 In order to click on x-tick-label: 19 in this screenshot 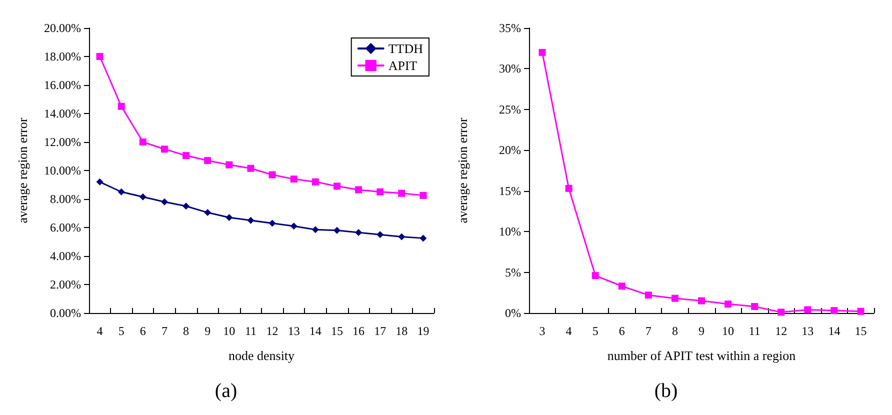, I will do `click(423, 331)`.